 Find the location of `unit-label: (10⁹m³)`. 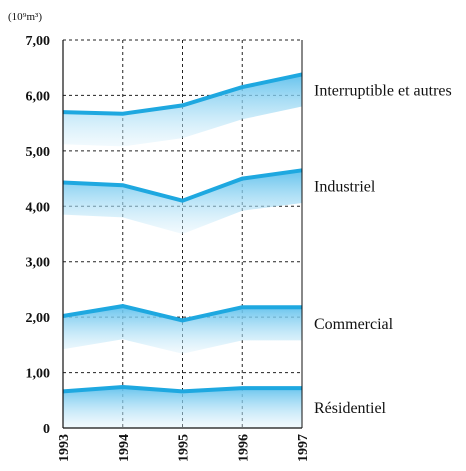

unit-label: (10⁹m³) is located at coordinates (25, 17).